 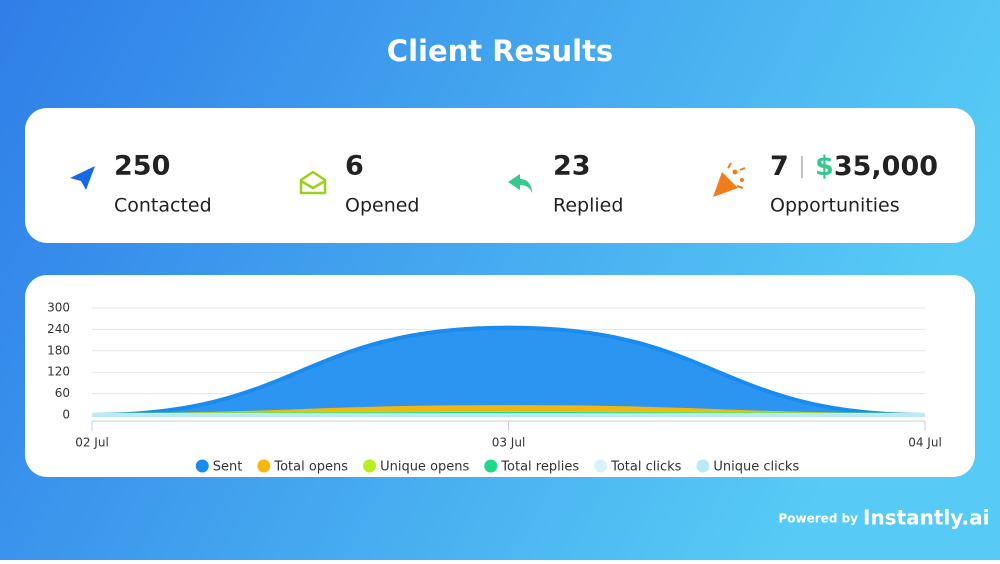 What do you see at coordinates (539, 467) in the screenshot?
I see `legend-label: Total replies` at bounding box center [539, 467].